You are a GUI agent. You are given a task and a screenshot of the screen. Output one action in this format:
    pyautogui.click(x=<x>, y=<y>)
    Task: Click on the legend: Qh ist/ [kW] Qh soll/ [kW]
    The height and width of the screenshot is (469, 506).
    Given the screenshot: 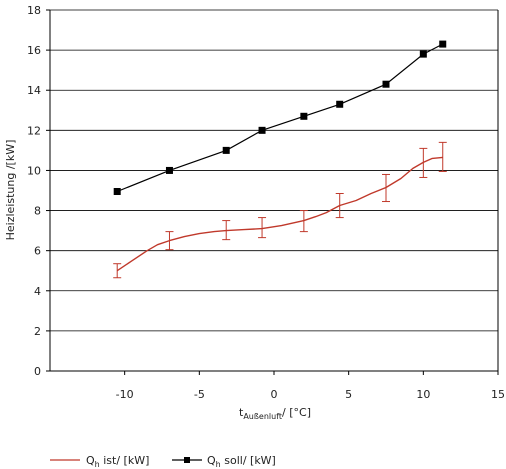 What is the action you would take?
    pyautogui.click(x=163, y=461)
    